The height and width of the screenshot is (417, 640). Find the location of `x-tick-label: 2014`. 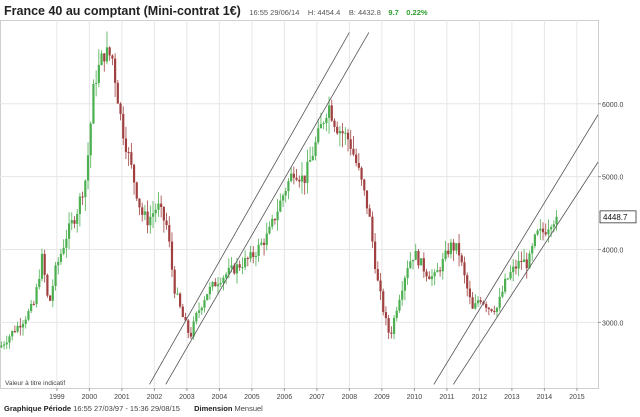

x-tick-label: 2014 is located at coordinates (545, 397).